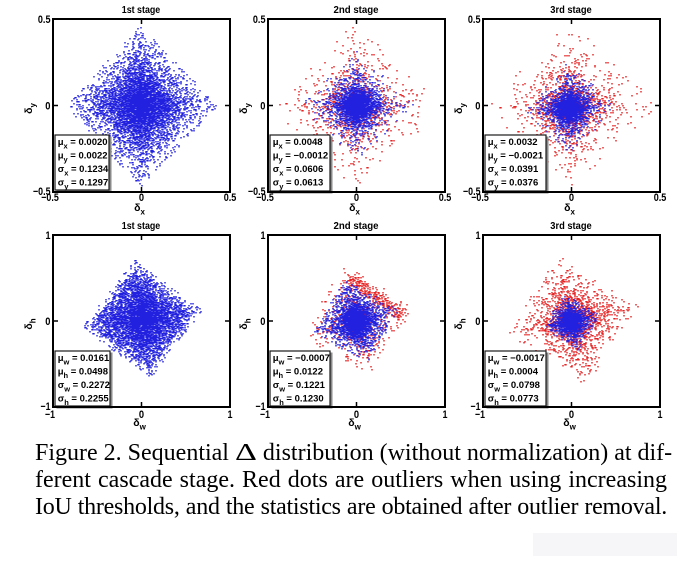  What do you see at coordinates (298, 144) in the screenshot?
I see `svg-text: μx = 0.0048` at bounding box center [298, 144].